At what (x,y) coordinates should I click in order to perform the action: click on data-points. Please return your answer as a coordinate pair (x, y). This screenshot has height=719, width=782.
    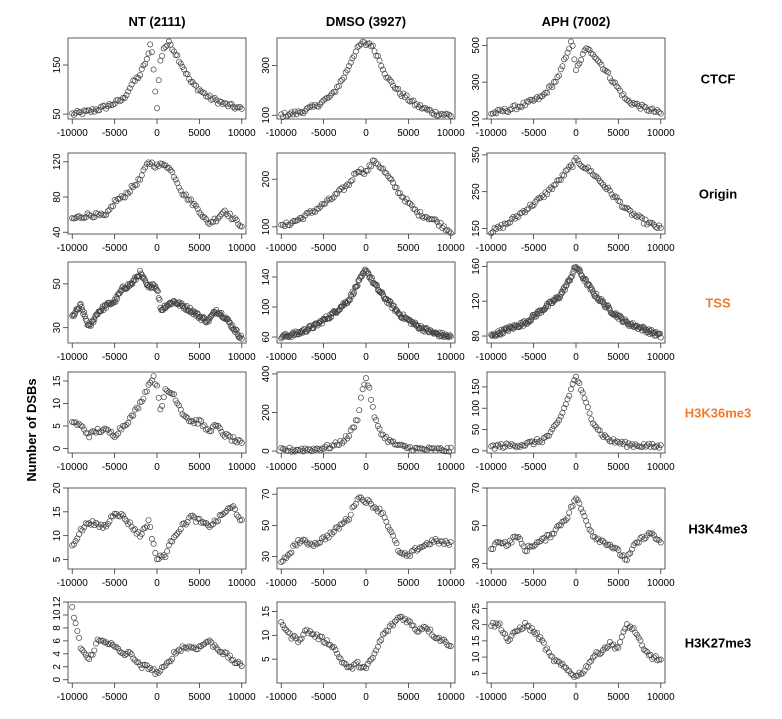
    Looking at the image, I should click on (157, 409).